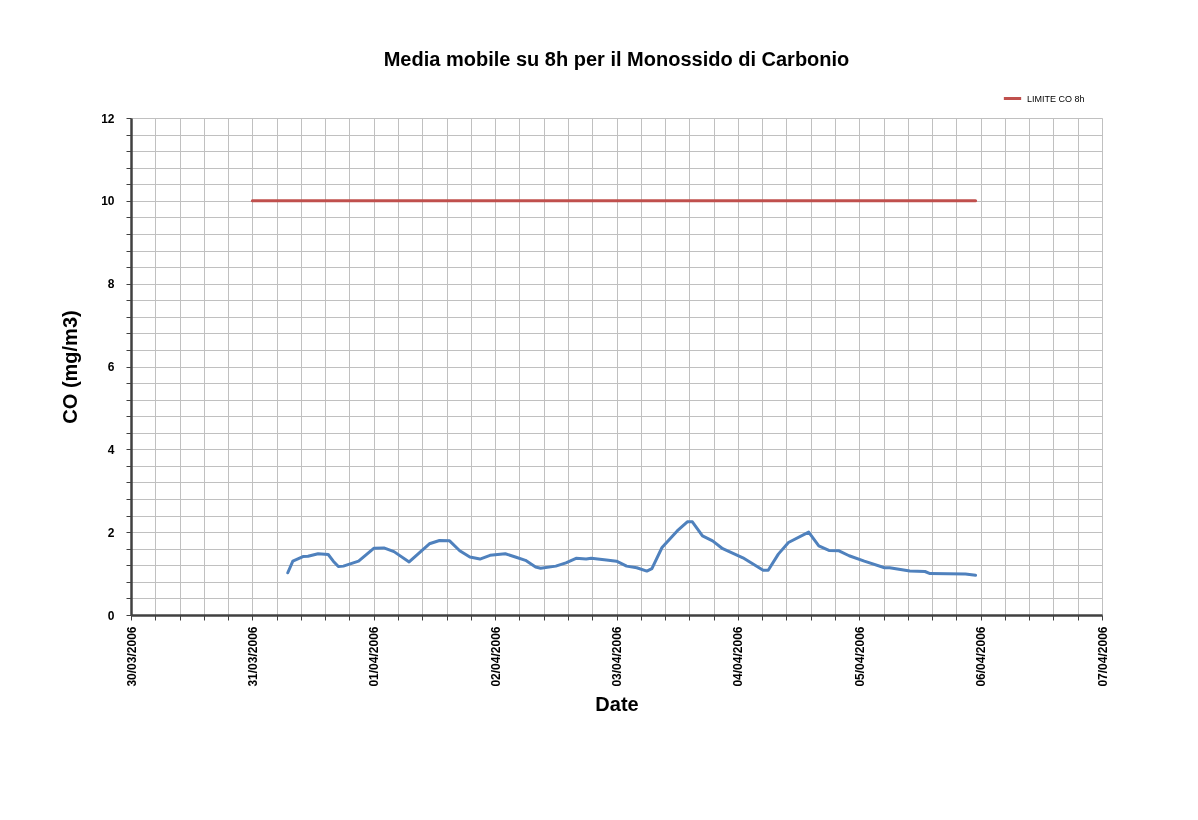 The height and width of the screenshot is (820, 1198). Describe the element at coordinates (1056, 98) in the screenshot. I see `legend-label: LIMITE CO 8h` at that location.